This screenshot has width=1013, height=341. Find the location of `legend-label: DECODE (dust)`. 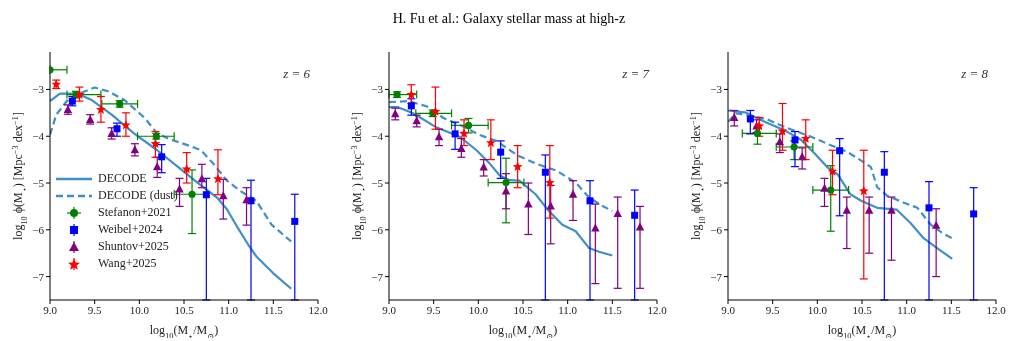

legend-label: DECODE (dust) is located at coordinates (138, 195).